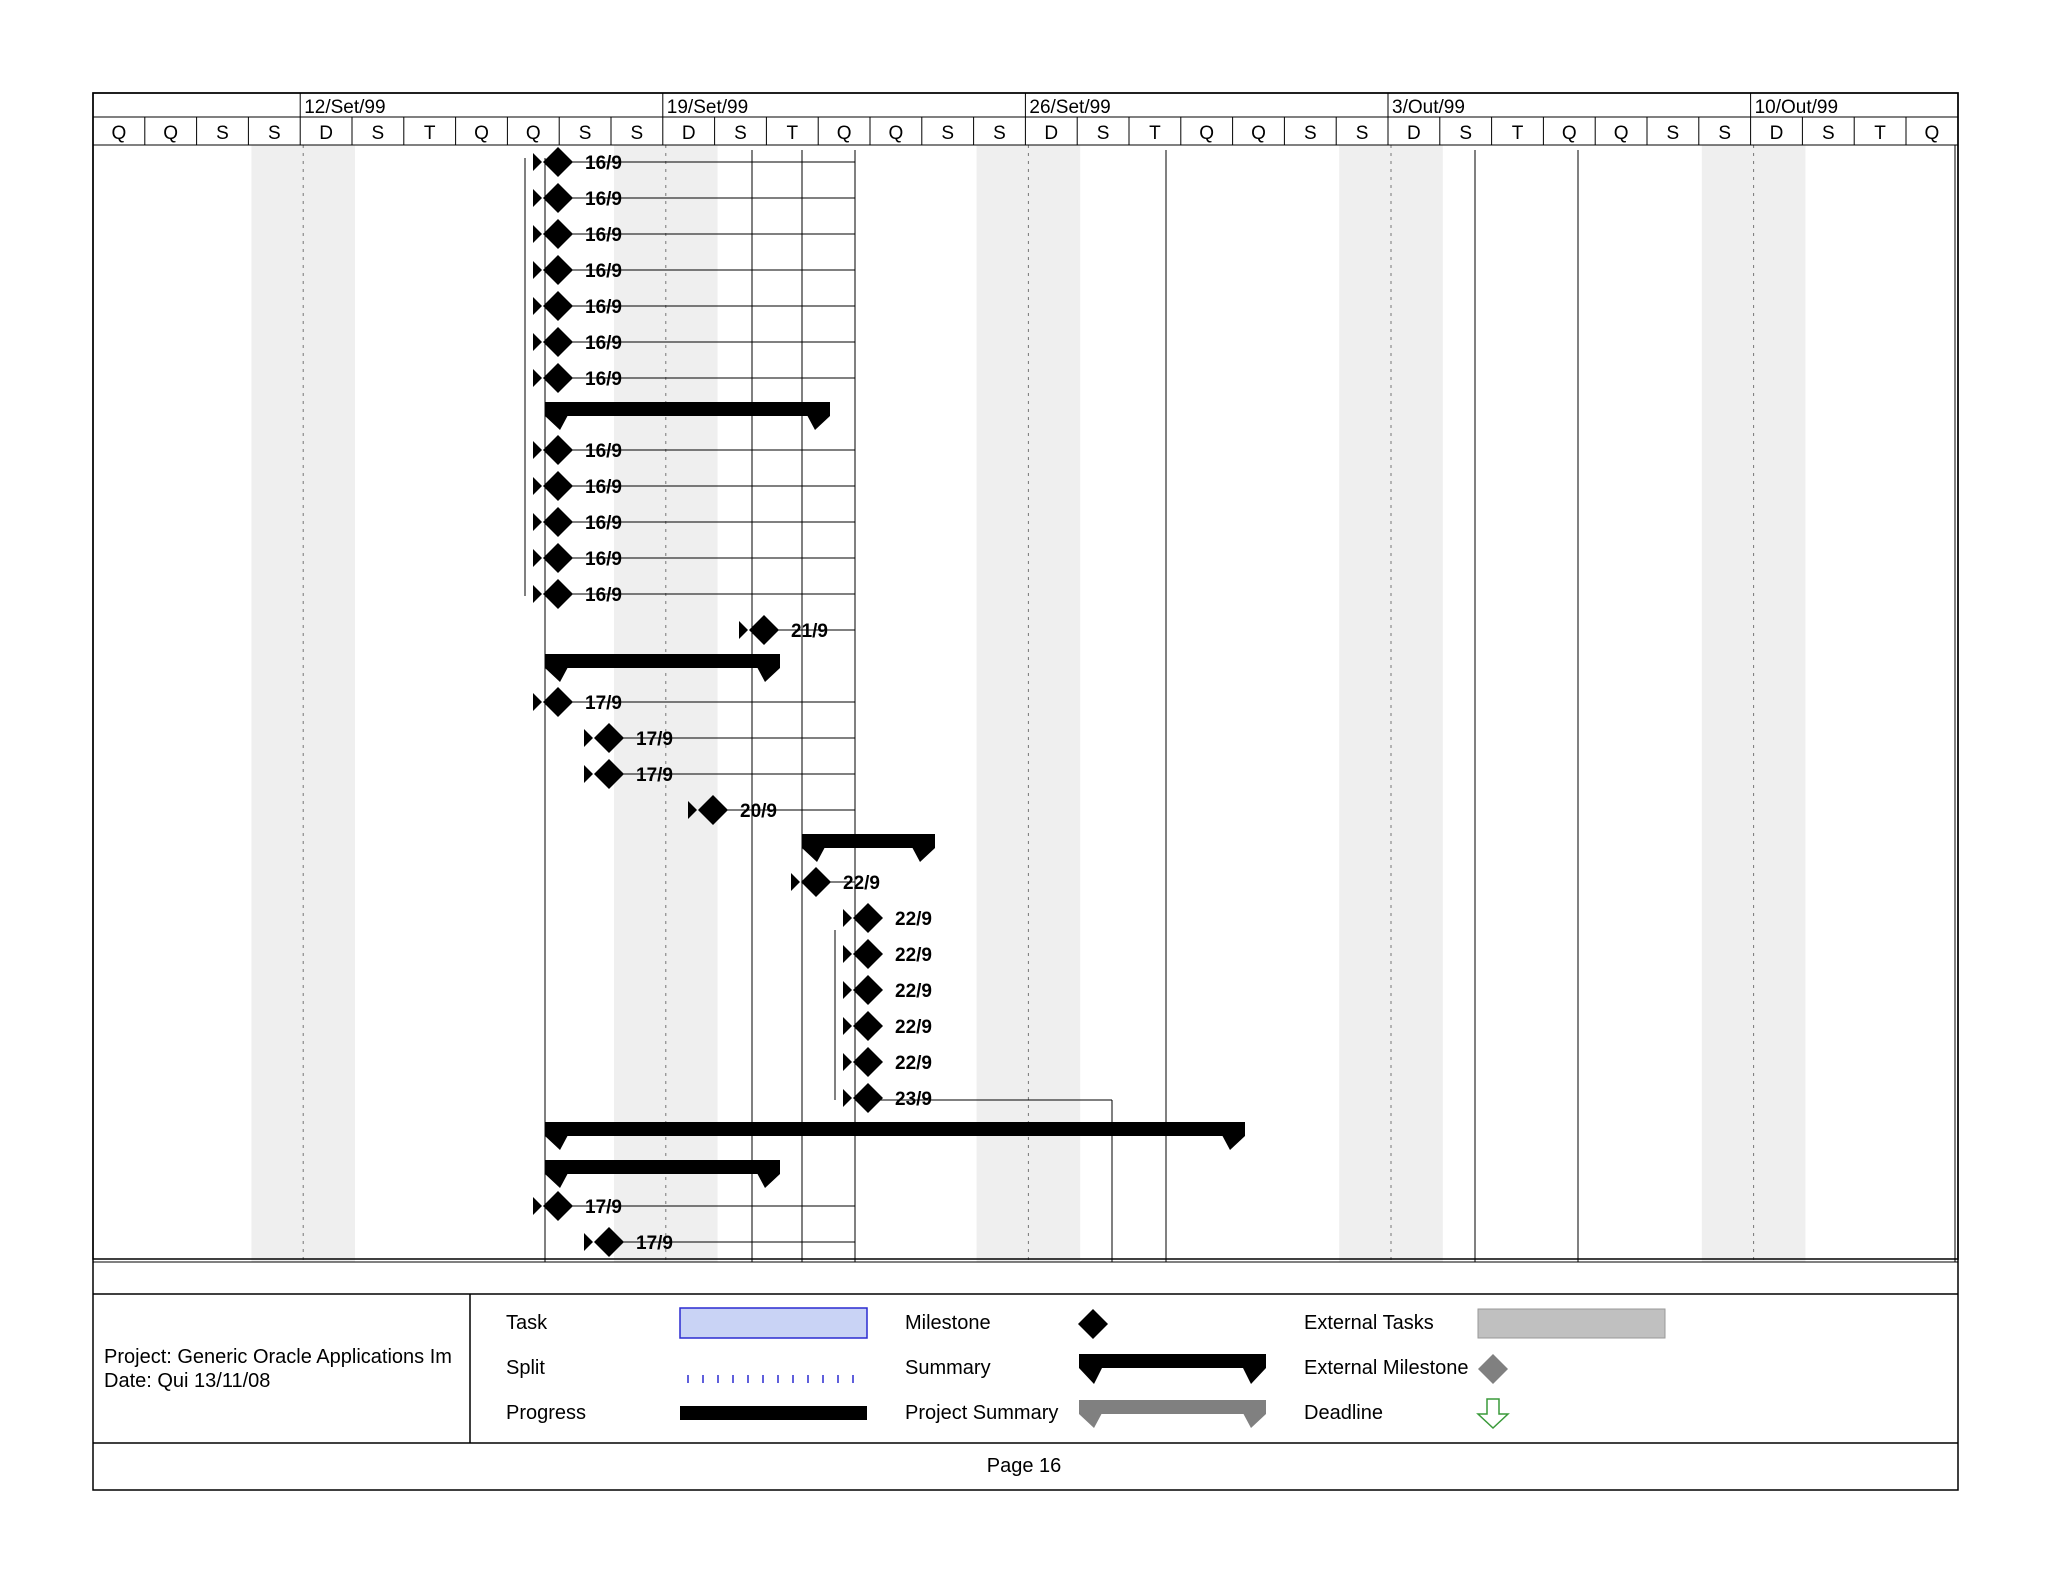 The width and height of the screenshot is (2048, 1582). What do you see at coordinates (809, 631) in the screenshot?
I see `milestone-date-label: 21/9` at bounding box center [809, 631].